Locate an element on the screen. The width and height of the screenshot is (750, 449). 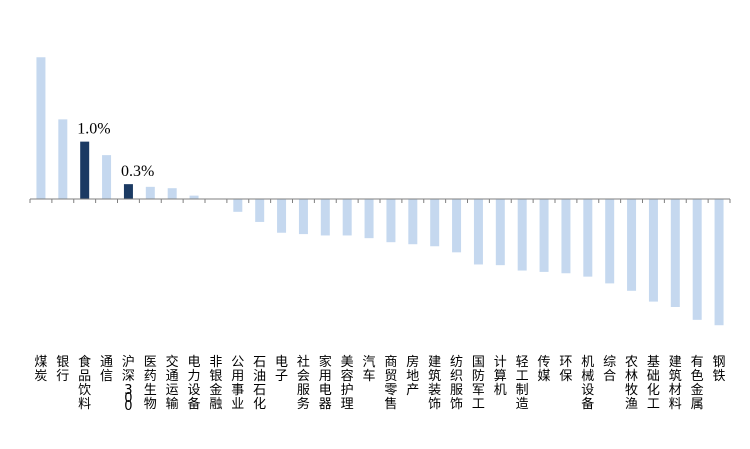
category-label-28: 农林牧渔 is located at coordinates (631, 383).